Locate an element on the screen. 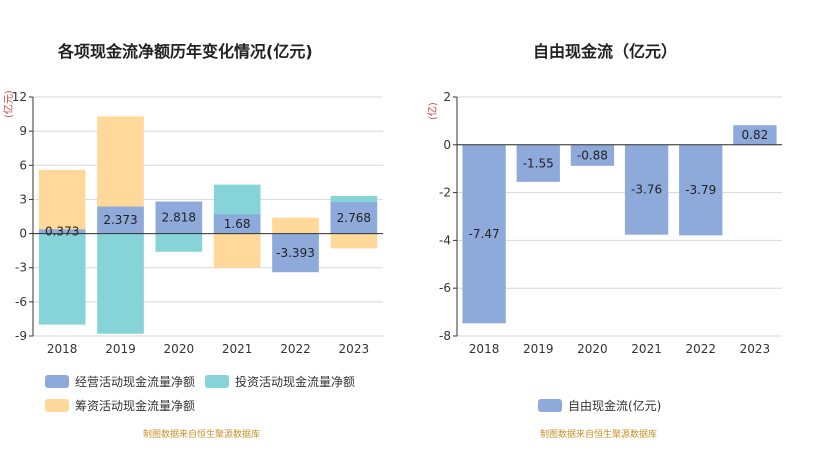  left-chart-y-tick-label: -6 is located at coordinates (21, 302).